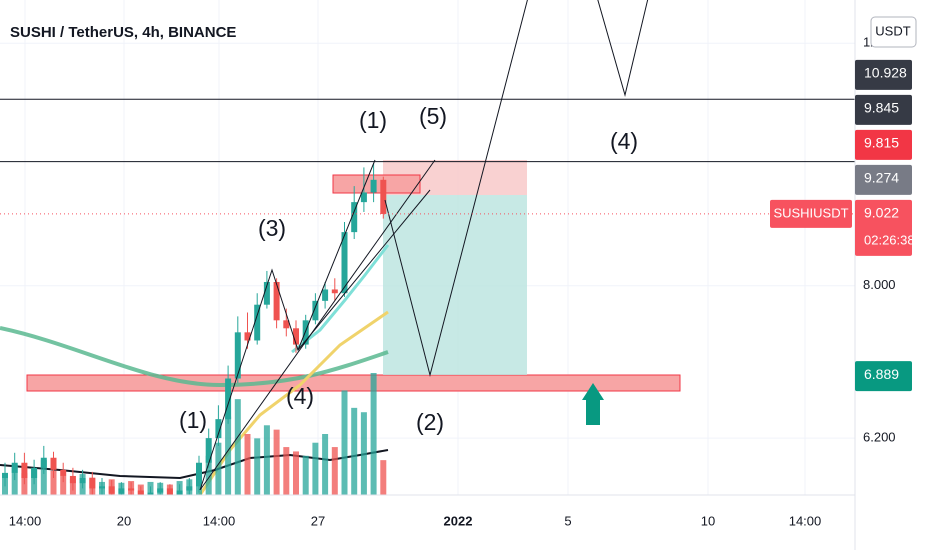  I want to click on wave-path, so click(287, 325).